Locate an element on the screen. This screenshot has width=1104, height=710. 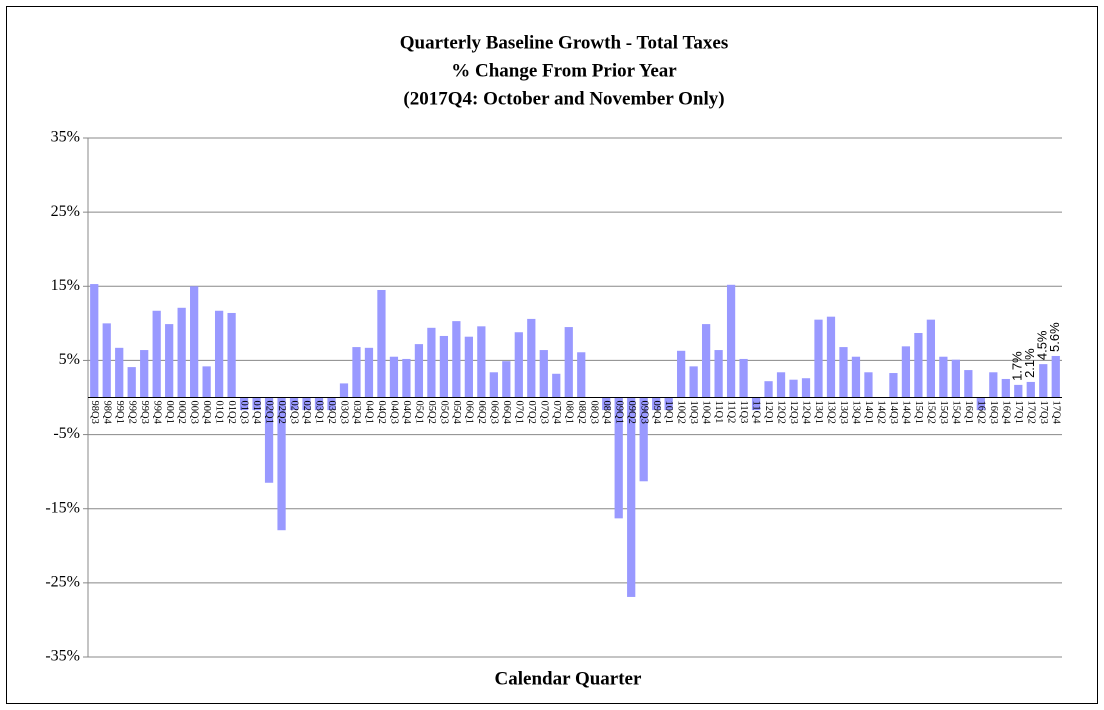
x-tick-label: 12Q4 is located at coordinates (806, 413).